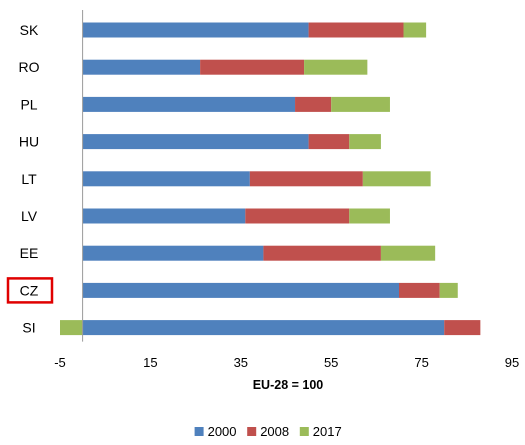 Image resolution: width=525 pixels, height=445 pixels. I want to click on bar-lt-2017, so click(396, 179).